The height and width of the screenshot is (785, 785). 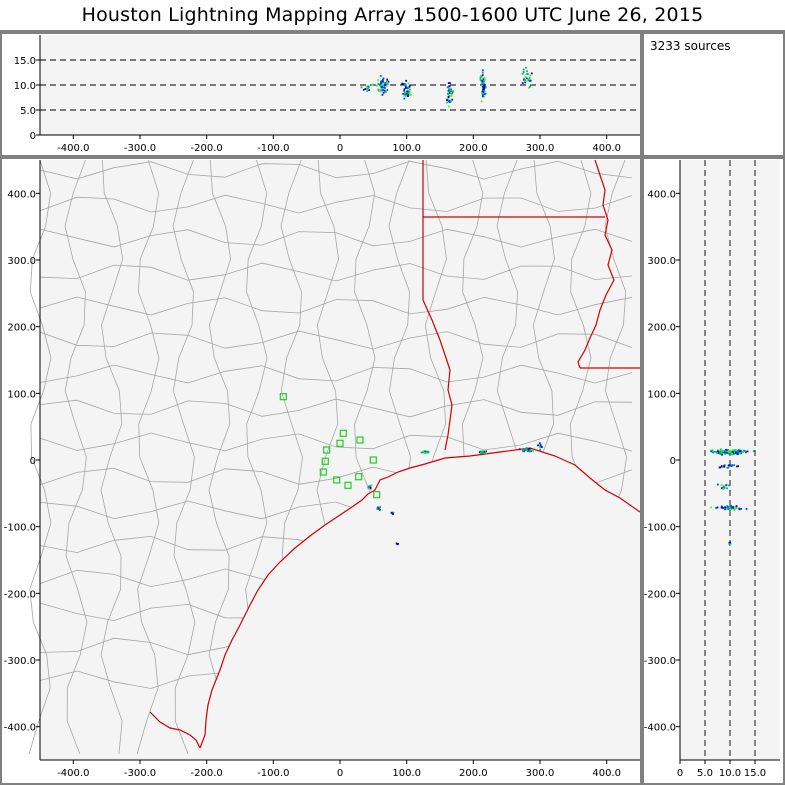 What do you see at coordinates (20, 661) in the screenshot?
I see `plan-view-y-tick-label: -300.0` at bounding box center [20, 661].